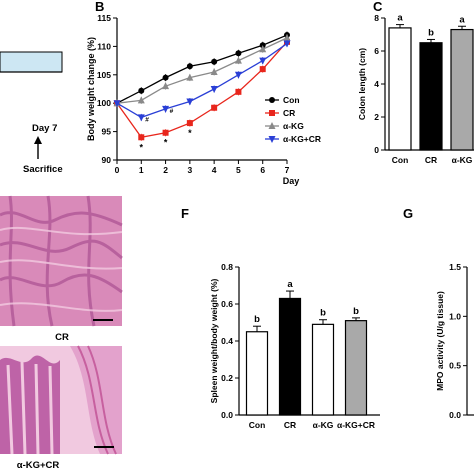  Describe the element at coordinates (104, 18) in the screenshot. I see `y-tick-label: 115` at that location.